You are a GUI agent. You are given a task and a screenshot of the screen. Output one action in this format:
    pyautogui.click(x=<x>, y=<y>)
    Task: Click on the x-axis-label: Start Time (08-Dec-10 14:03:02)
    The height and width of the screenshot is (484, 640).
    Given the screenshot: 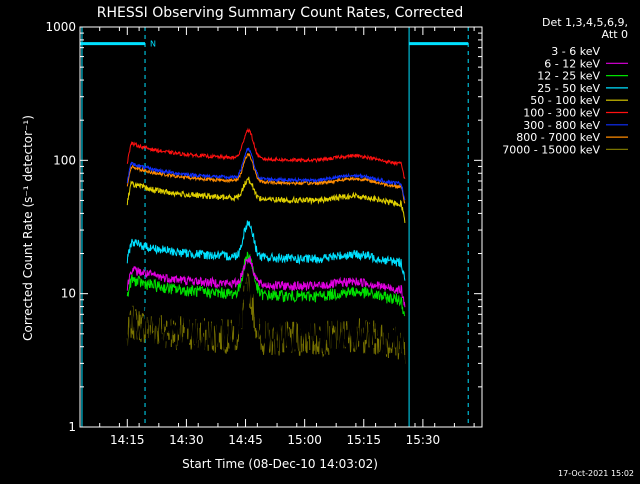 What is the action you would take?
    pyautogui.click(x=280, y=464)
    